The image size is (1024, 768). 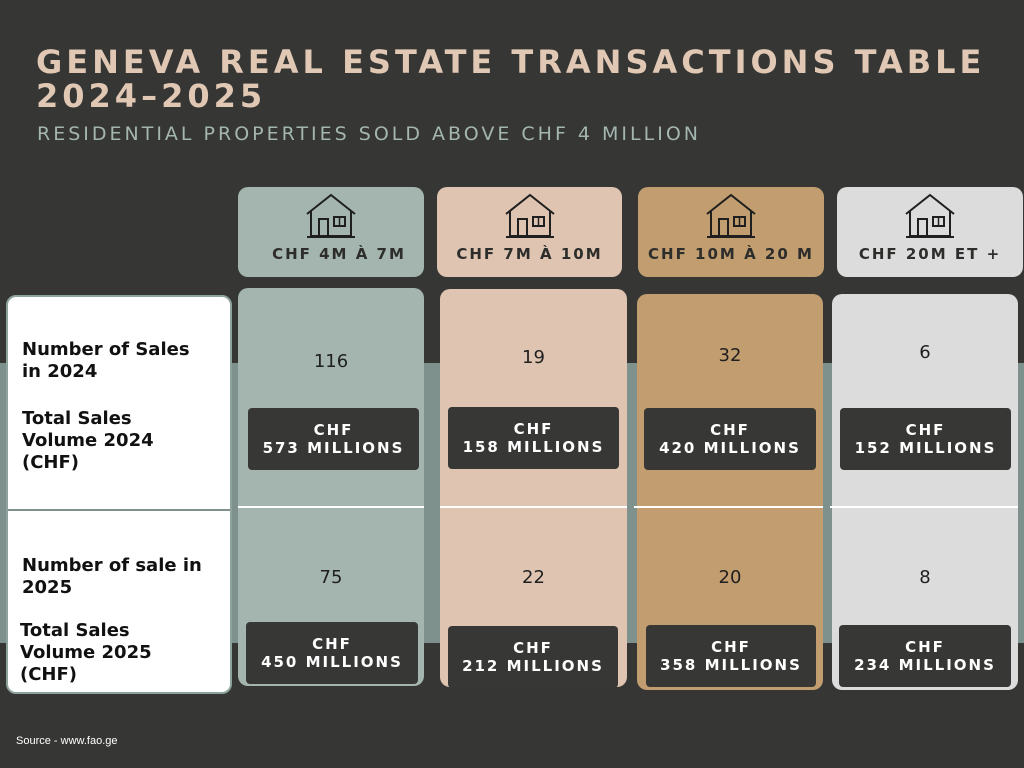 I want to click on sales-2025-value: 22, so click(x=533, y=577).